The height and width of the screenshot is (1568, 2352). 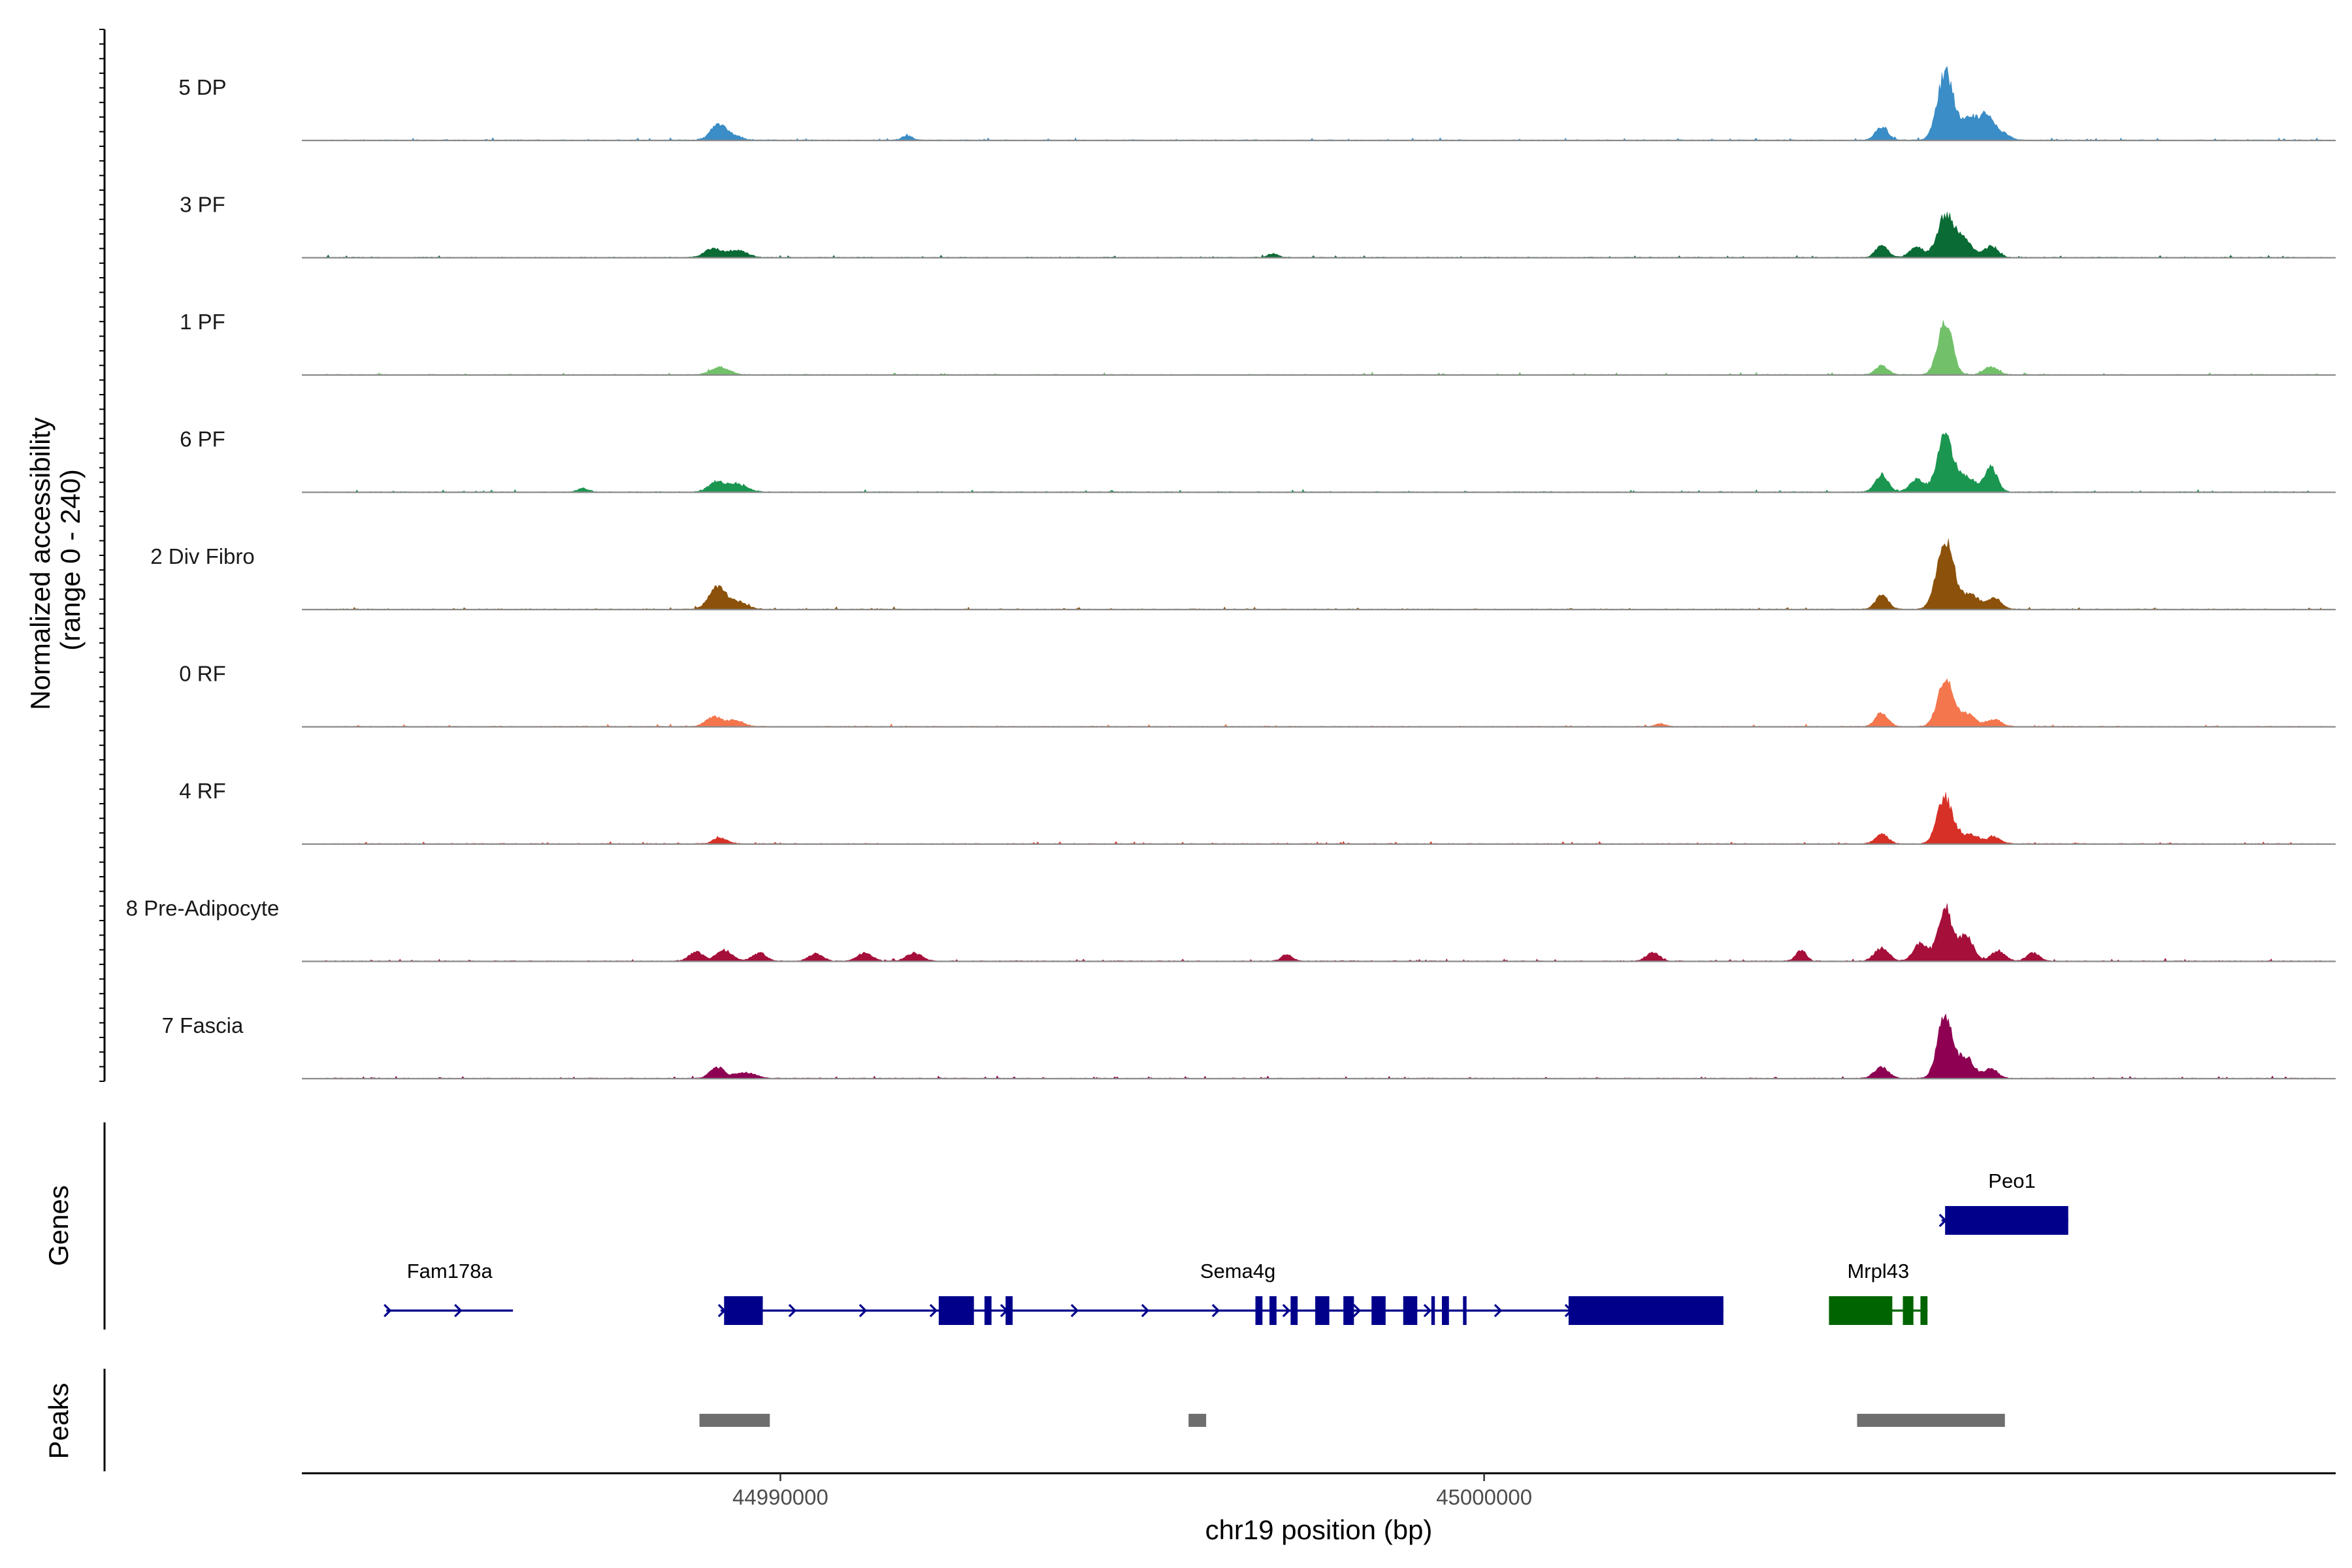 I want to click on track-3-pf: 3 PF, so click(x=1258, y=226).